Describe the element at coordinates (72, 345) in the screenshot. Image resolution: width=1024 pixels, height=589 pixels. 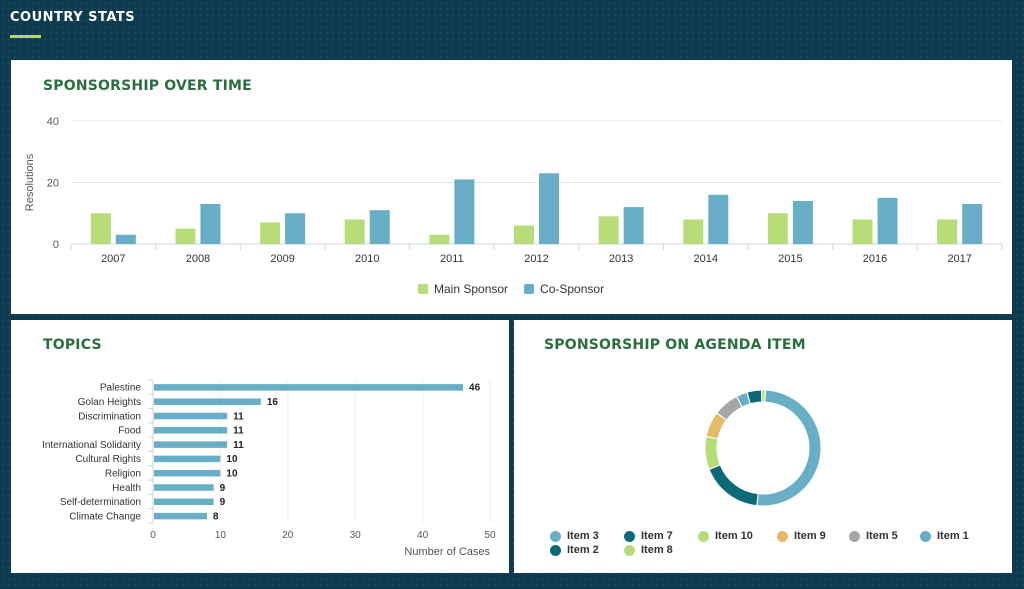
I see `topics-title: TOPICS` at that location.